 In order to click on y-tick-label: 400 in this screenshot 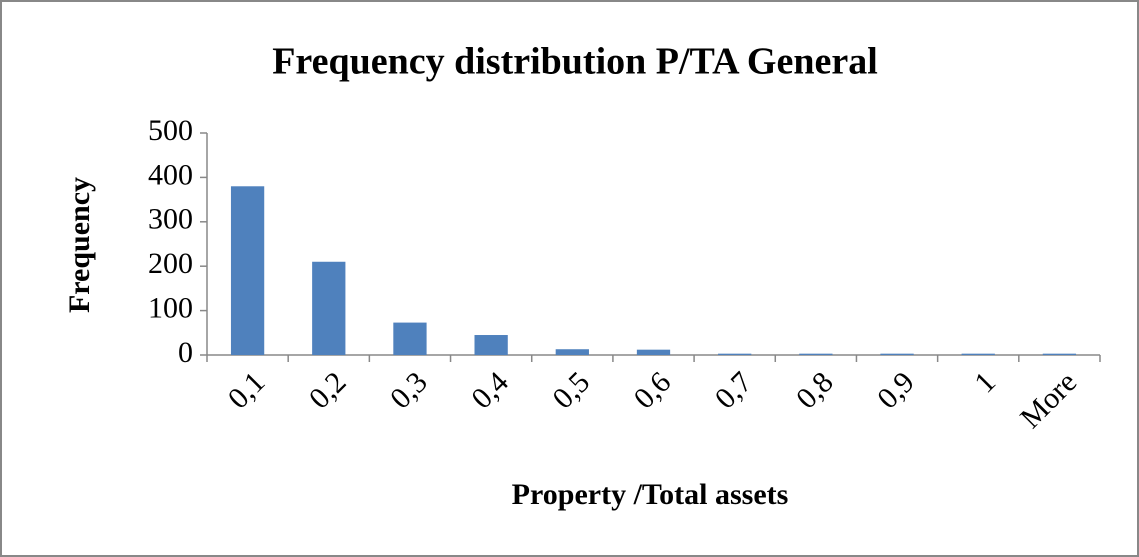, I will do `click(170, 174)`.